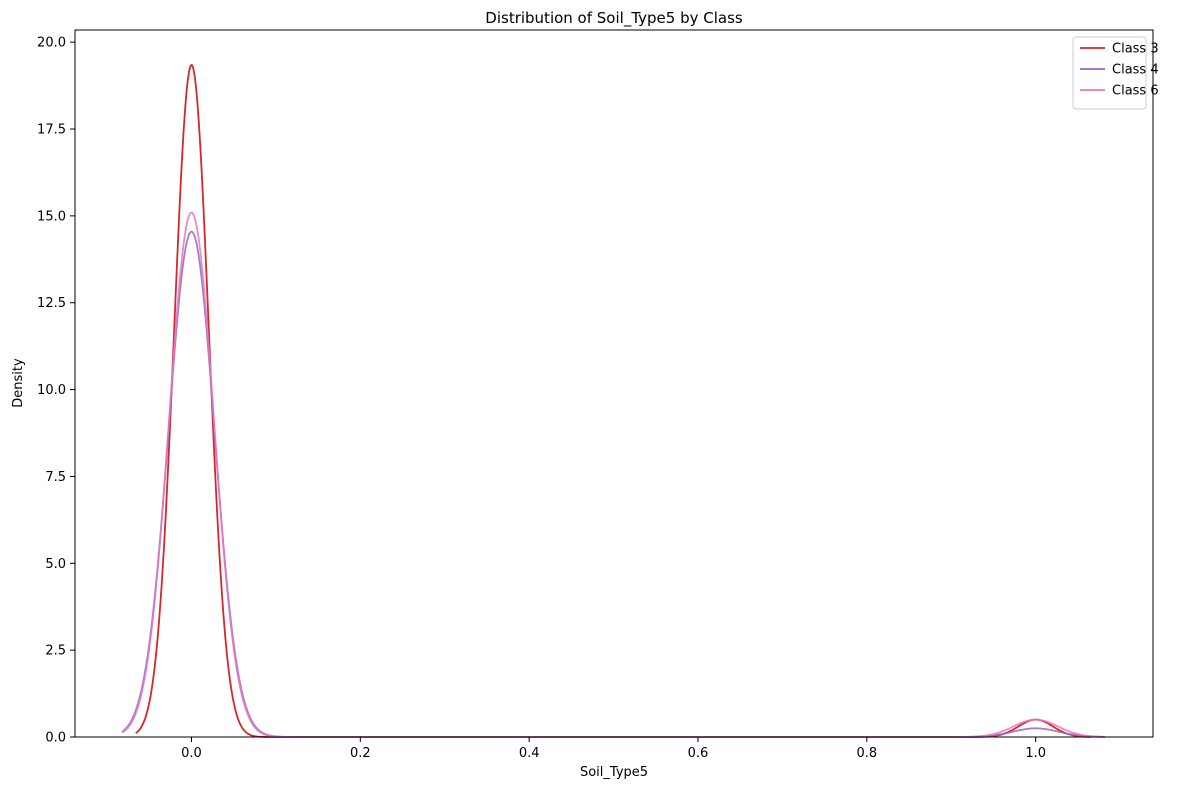  I want to click on y-tick-label: 17.5, so click(51, 130).